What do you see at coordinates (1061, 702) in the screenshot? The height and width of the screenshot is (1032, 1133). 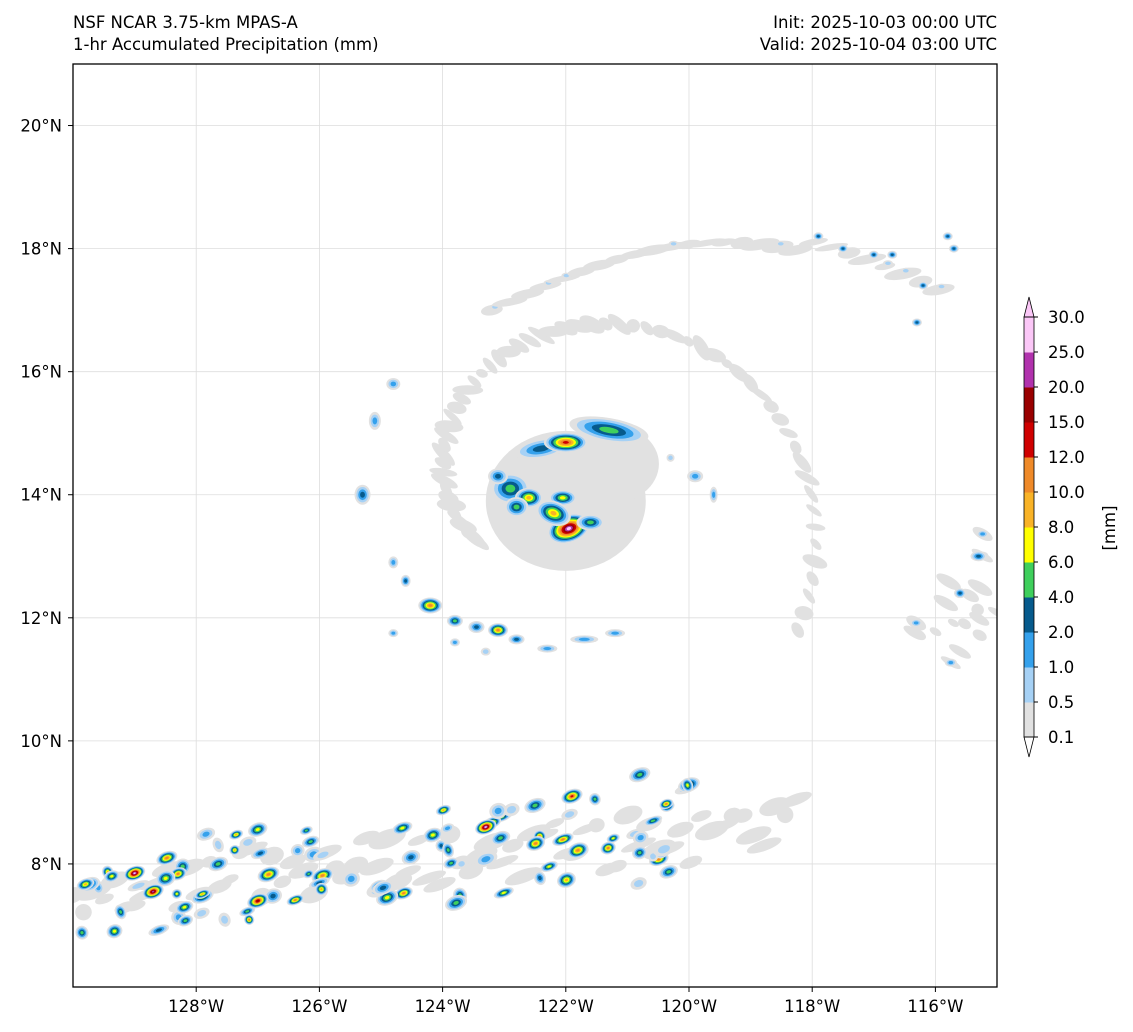 I see `colorbar-level-label: 0.5` at bounding box center [1061, 702].